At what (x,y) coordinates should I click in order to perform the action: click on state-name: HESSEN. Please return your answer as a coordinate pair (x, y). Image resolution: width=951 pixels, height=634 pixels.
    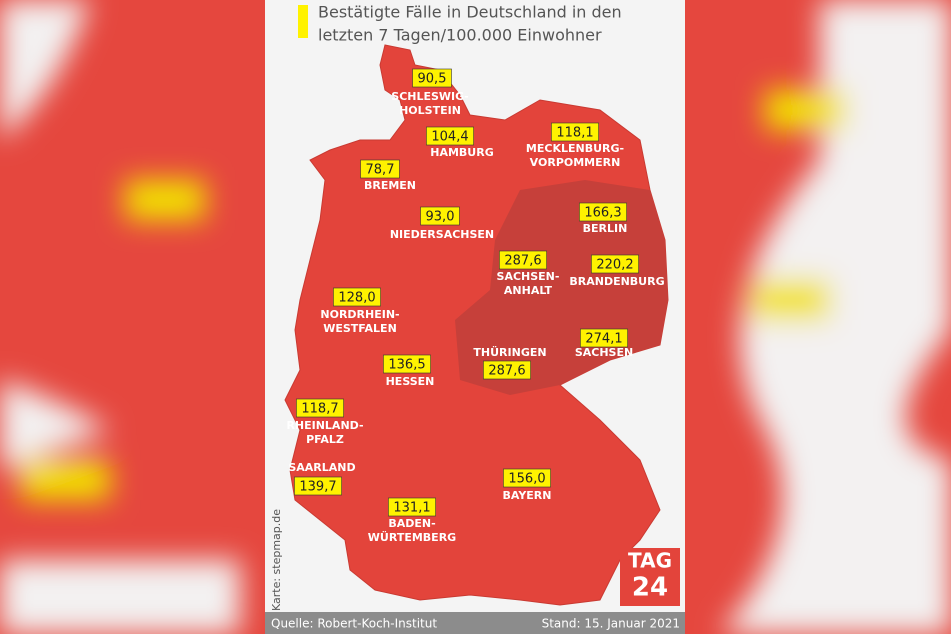
    Looking at the image, I should click on (410, 381).